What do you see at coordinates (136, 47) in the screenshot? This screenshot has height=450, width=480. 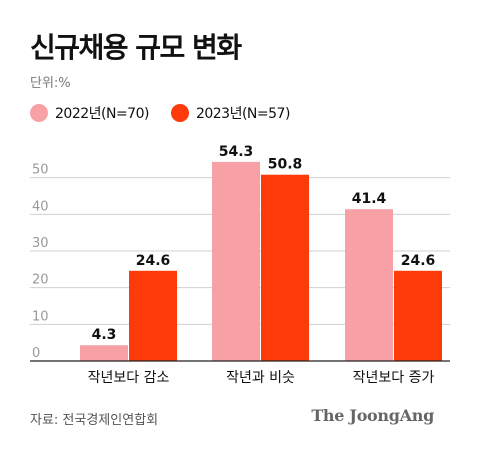 I see `chart-title: 신규채용 규모 변화` at bounding box center [136, 47].